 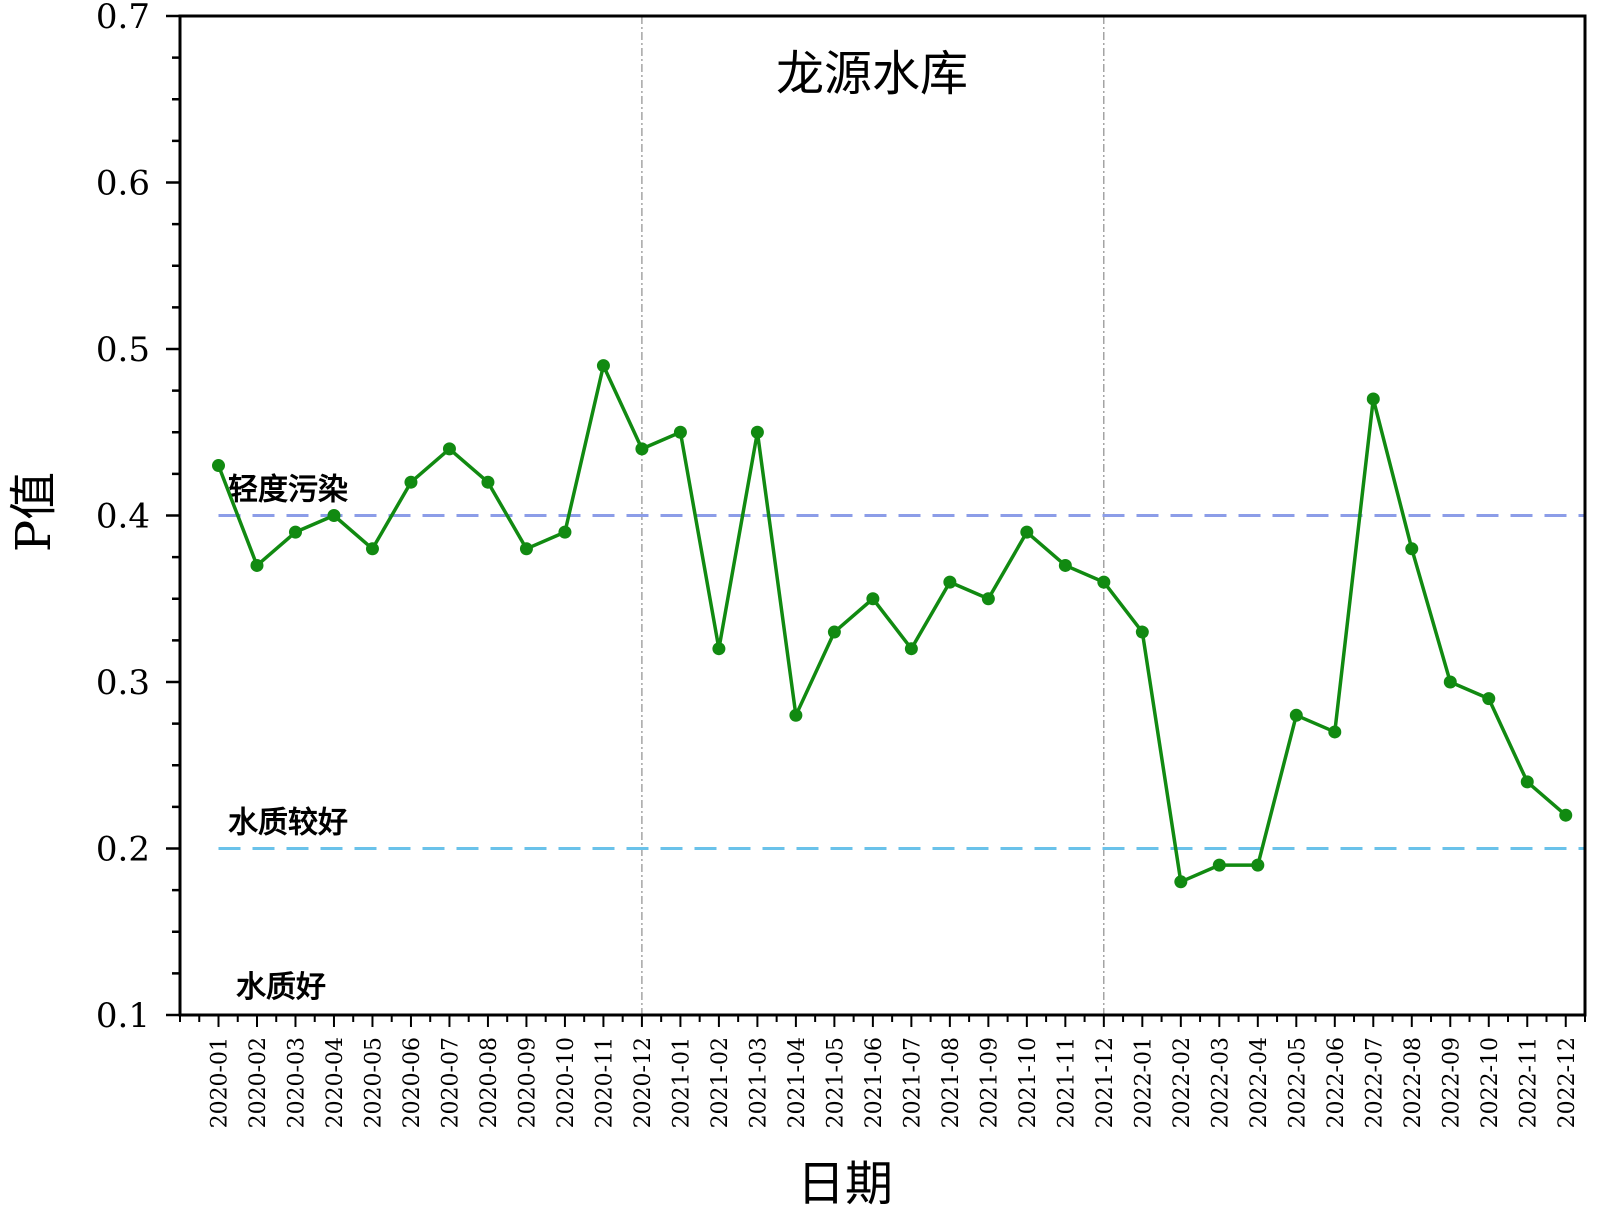 What do you see at coordinates (123, 350) in the screenshot?
I see `y-tick-label: 0.5` at bounding box center [123, 350].